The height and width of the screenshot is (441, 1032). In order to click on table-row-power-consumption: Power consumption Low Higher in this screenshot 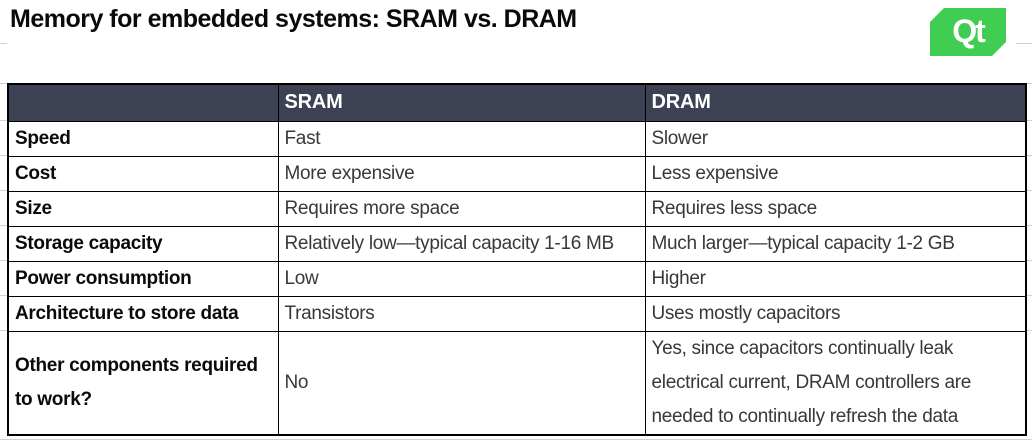, I will do `click(517, 278)`.